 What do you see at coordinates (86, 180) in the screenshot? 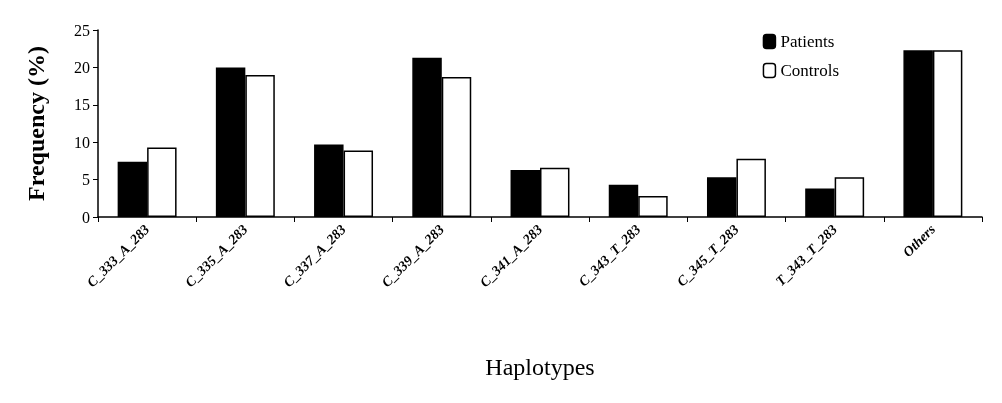
I see `y-tick-label: 5` at bounding box center [86, 180].